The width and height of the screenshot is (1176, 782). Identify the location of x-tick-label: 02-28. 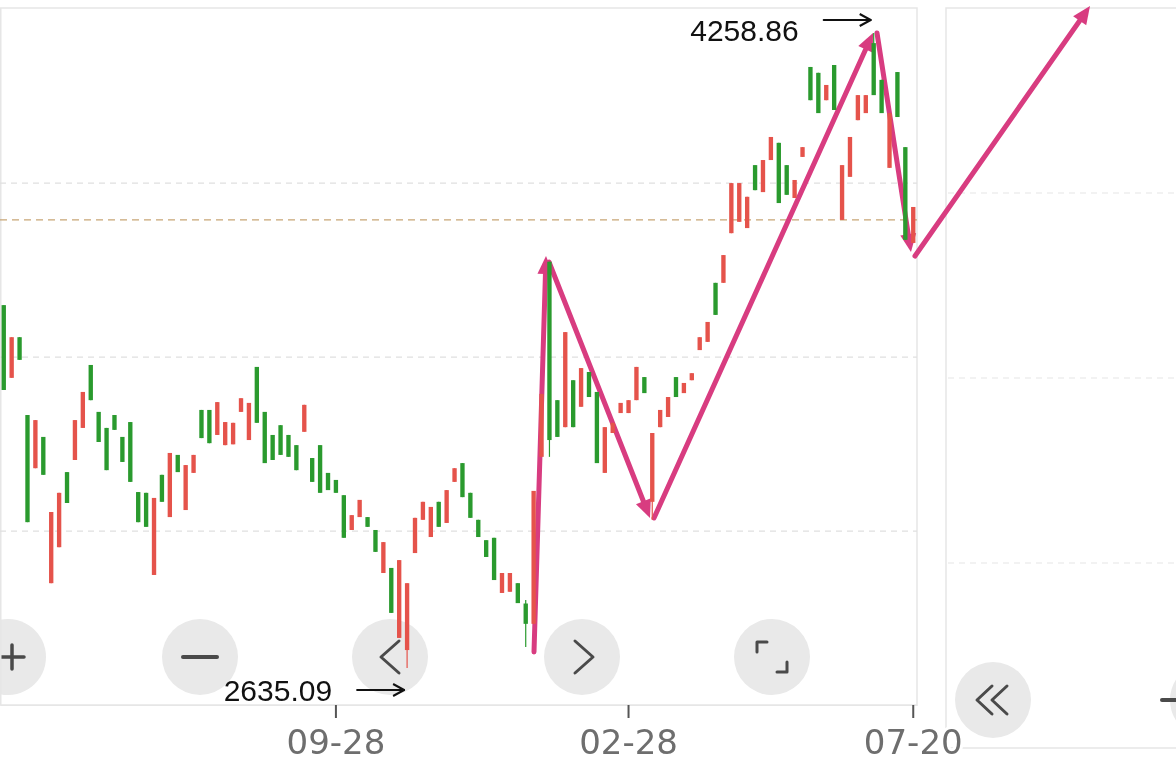
(628, 742).